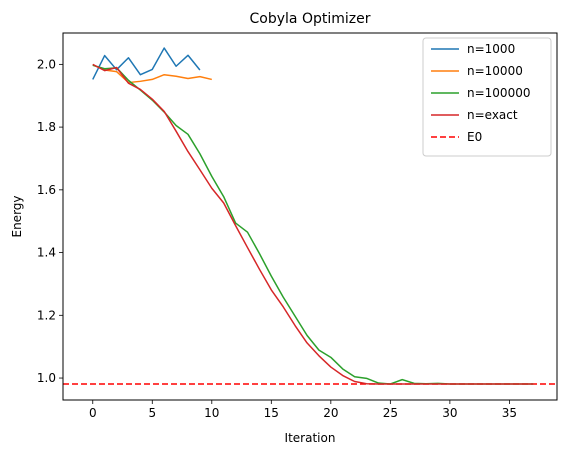  I want to click on y-tick-label: 2.0, so click(46, 64).